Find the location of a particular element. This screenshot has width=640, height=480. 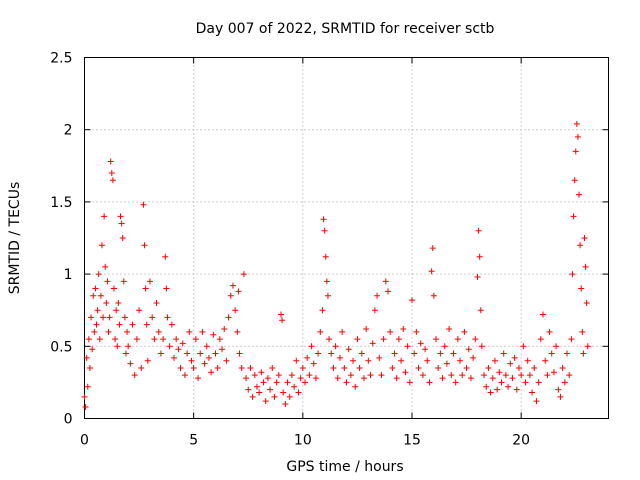

y-axis-label: SRMTID / TECUs is located at coordinates (15, 238).